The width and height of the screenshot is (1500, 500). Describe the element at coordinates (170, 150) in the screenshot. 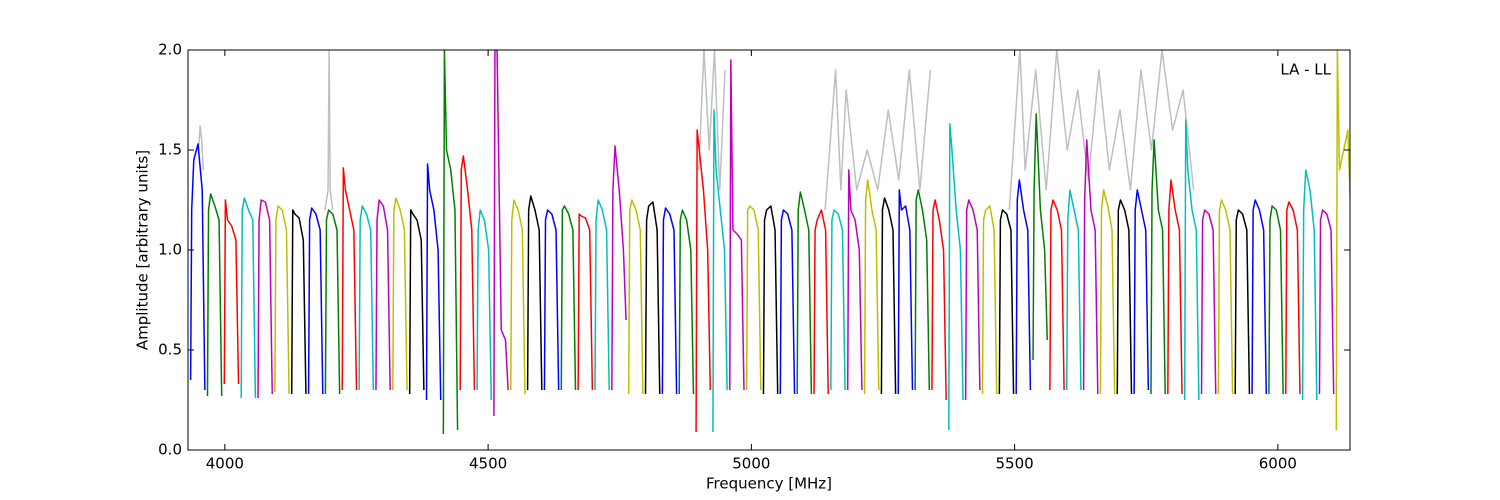

I see `y-tick-label: 1.5` at that location.